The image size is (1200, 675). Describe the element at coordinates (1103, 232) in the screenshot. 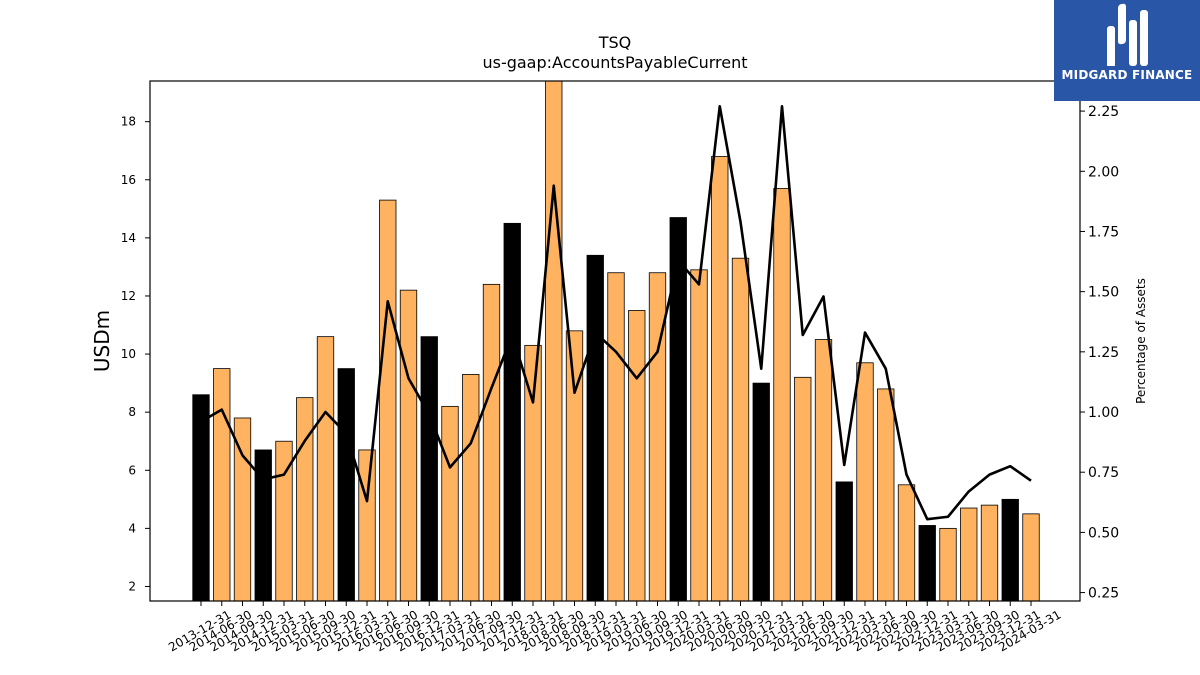

I see `y2-tick-label: 1.75` at that location.